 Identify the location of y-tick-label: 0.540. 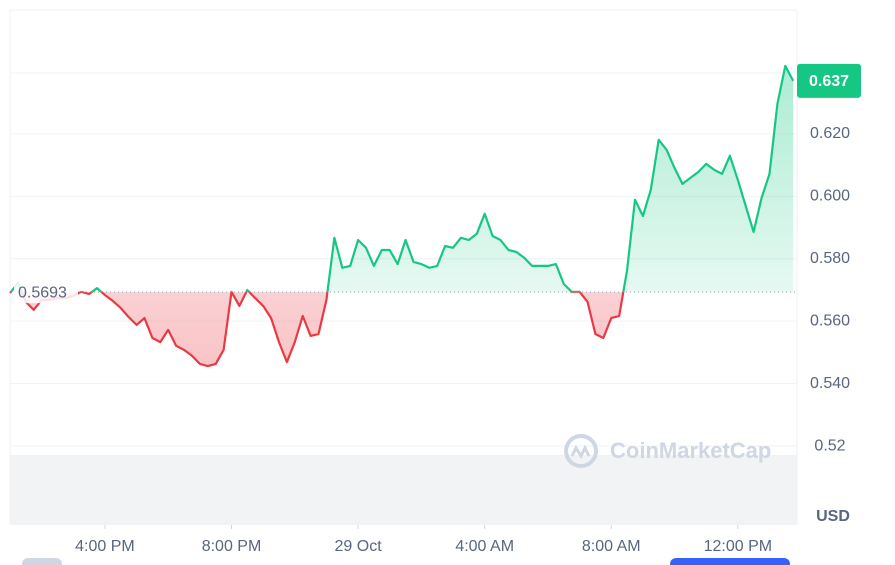
(830, 383).